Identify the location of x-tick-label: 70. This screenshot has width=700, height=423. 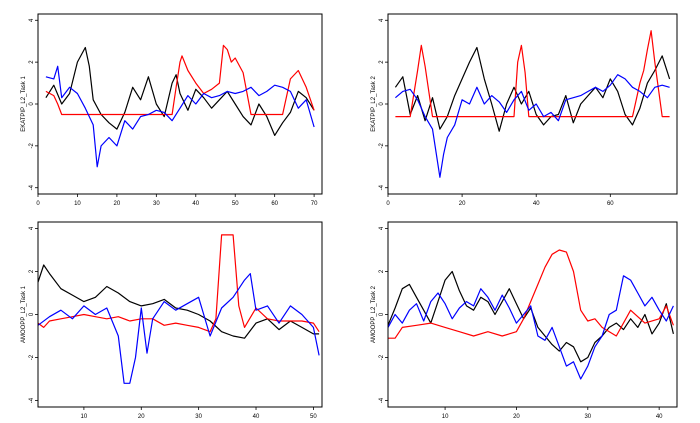
(314, 204).